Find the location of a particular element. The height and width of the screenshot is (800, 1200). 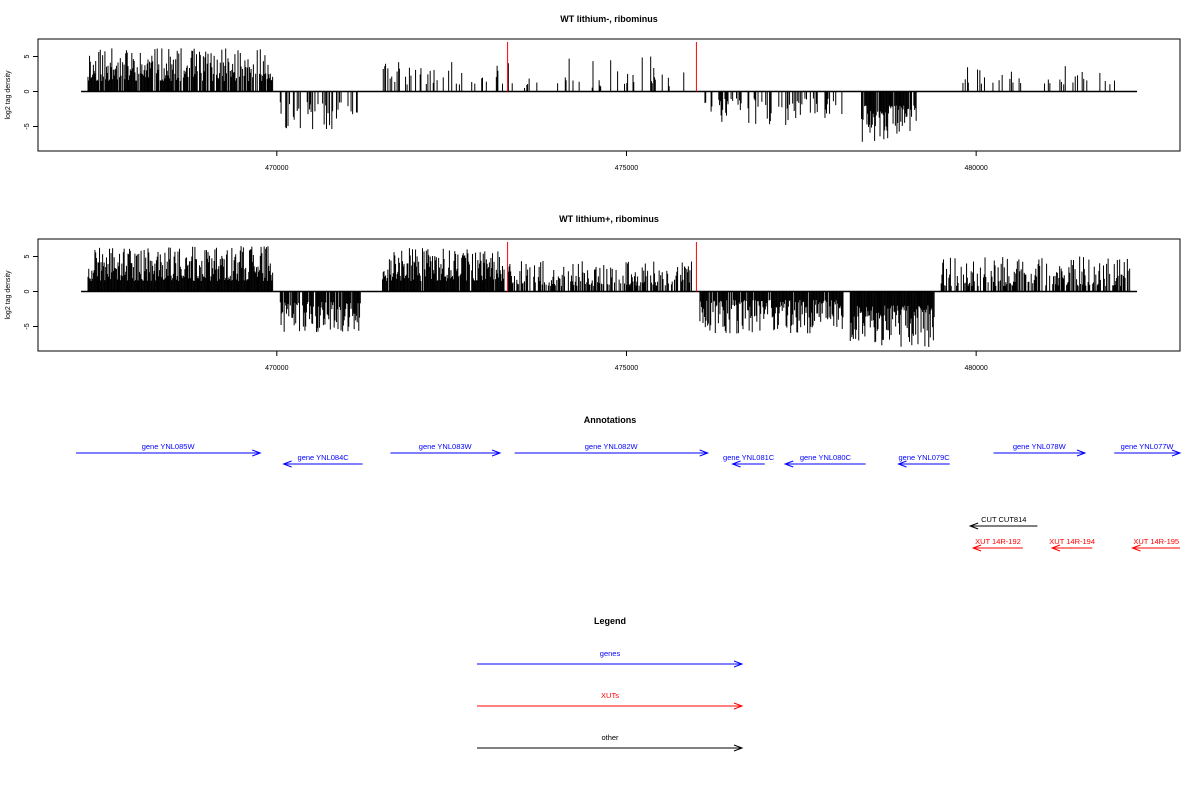

legend-entry-label: genes is located at coordinates (610, 653).